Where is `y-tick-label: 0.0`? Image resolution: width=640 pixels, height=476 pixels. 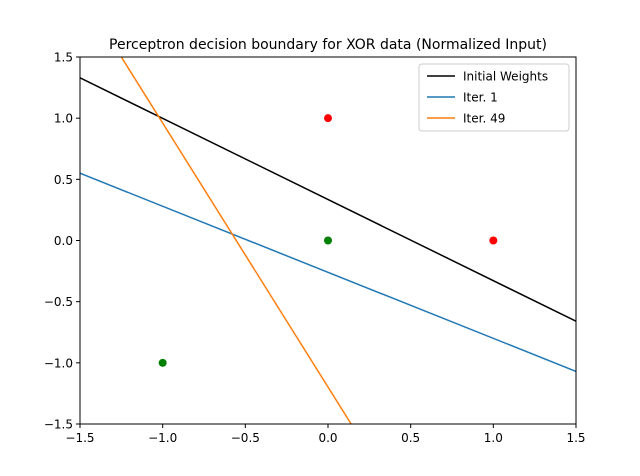 y-tick-label: 0.0 is located at coordinates (63, 241).